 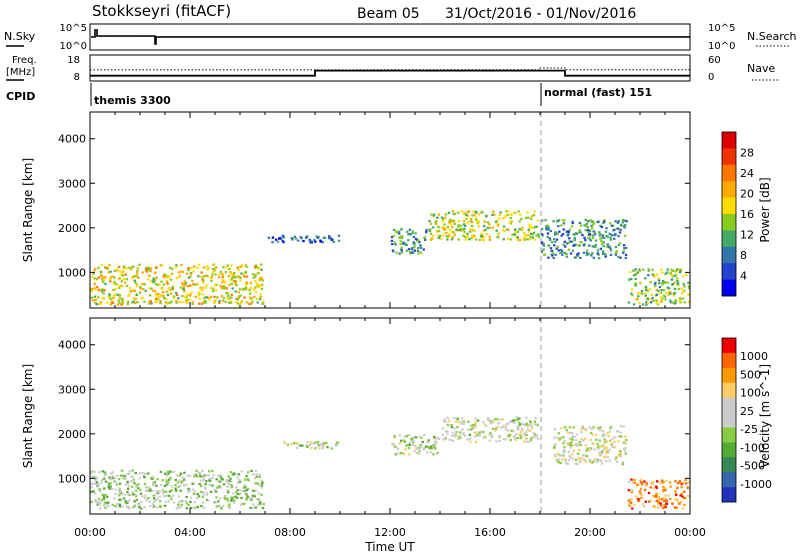 I want to click on x-tick-label: 16:00, so click(x=490, y=532).